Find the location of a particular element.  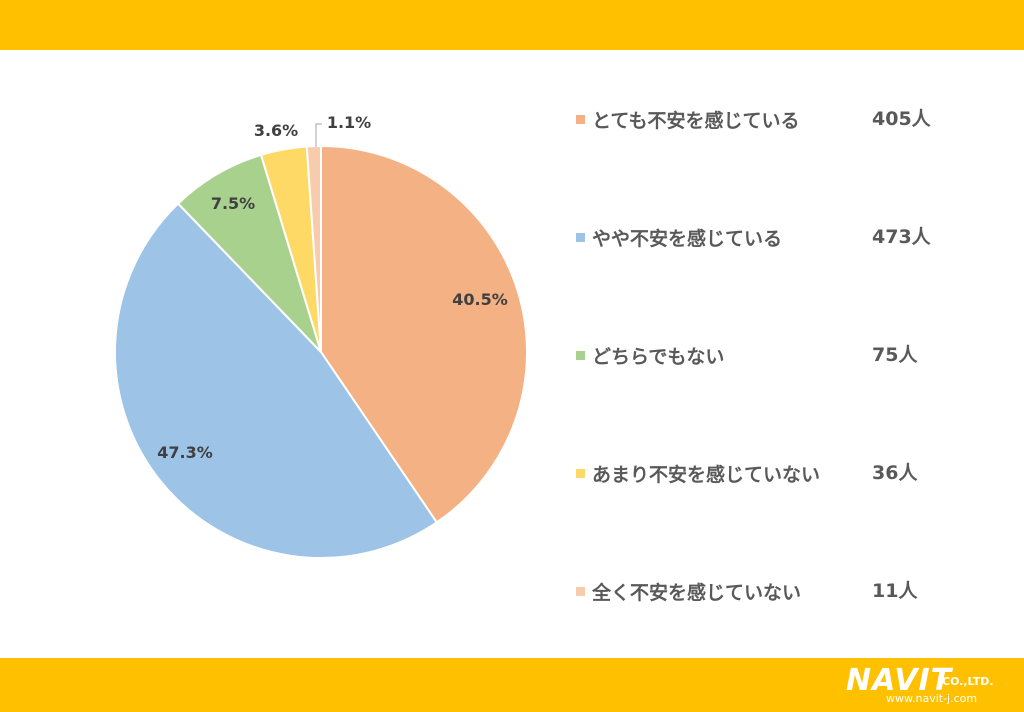

navit-logo: NAVIT CO.,LTD. www.navit-j.com is located at coordinates (932, 685).